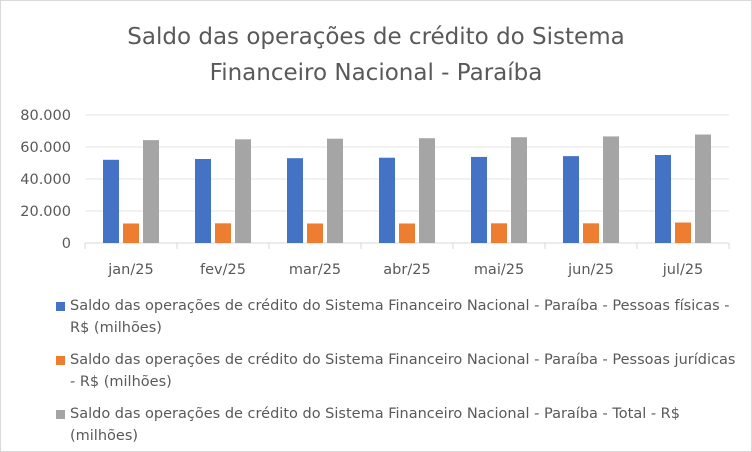 The width and height of the screenshot is (752, 452). Describe the element at coordinates (590, 270) in the screenshot. I see `x-tick-label: jun/25` at that location.